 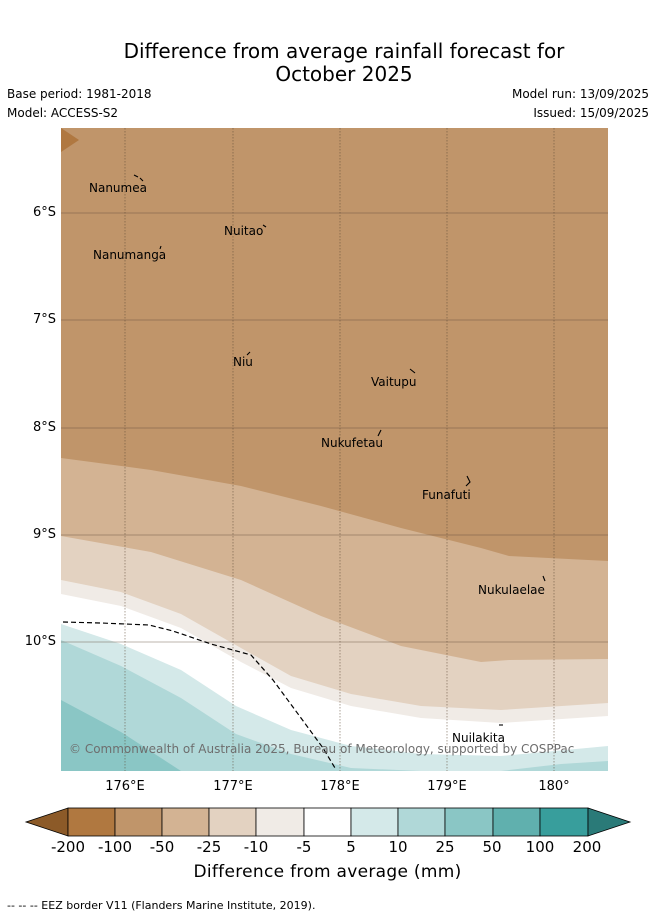 What do you see at coordinates (394, 382) in the screenshot?
I see `place-label: Vaitupu` at bounding box center [394, 382].